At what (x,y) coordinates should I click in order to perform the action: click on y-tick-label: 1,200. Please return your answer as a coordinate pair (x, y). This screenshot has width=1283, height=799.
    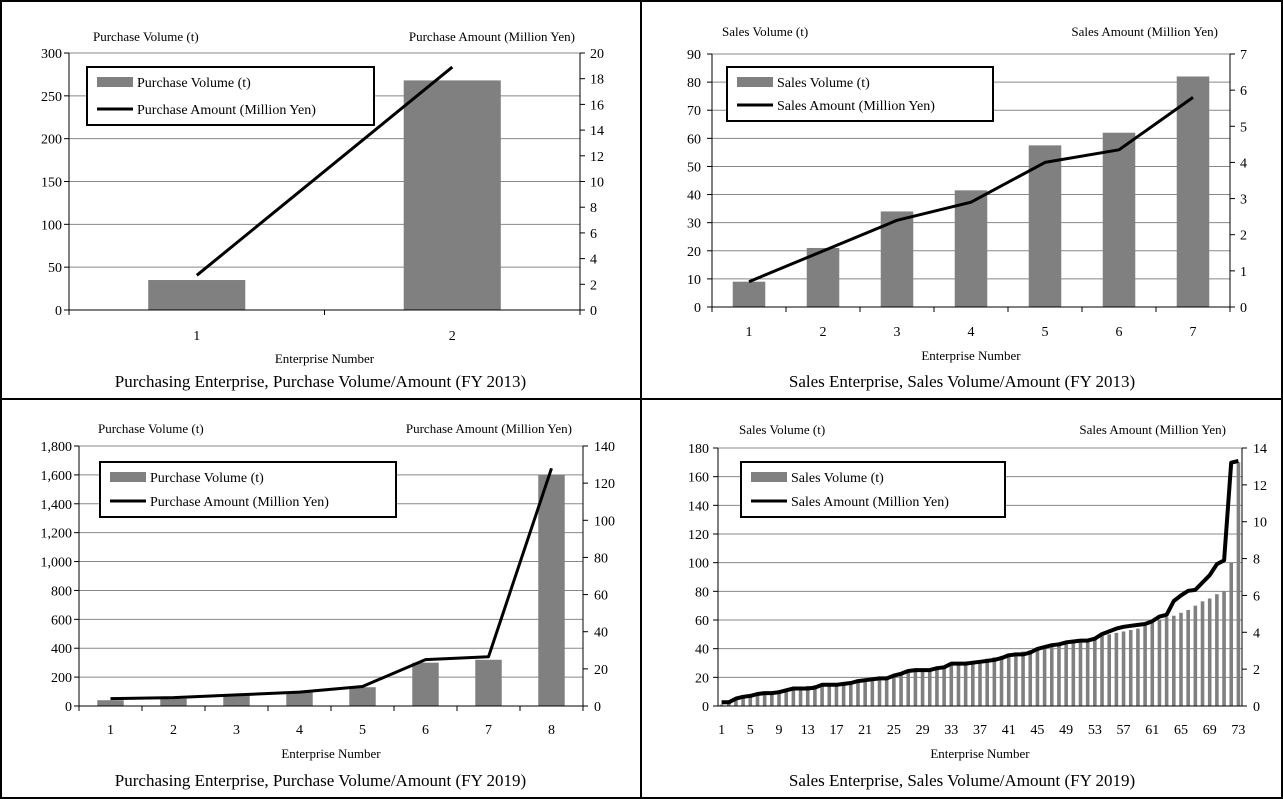
    Looking at the image, I should click on (57, 534).